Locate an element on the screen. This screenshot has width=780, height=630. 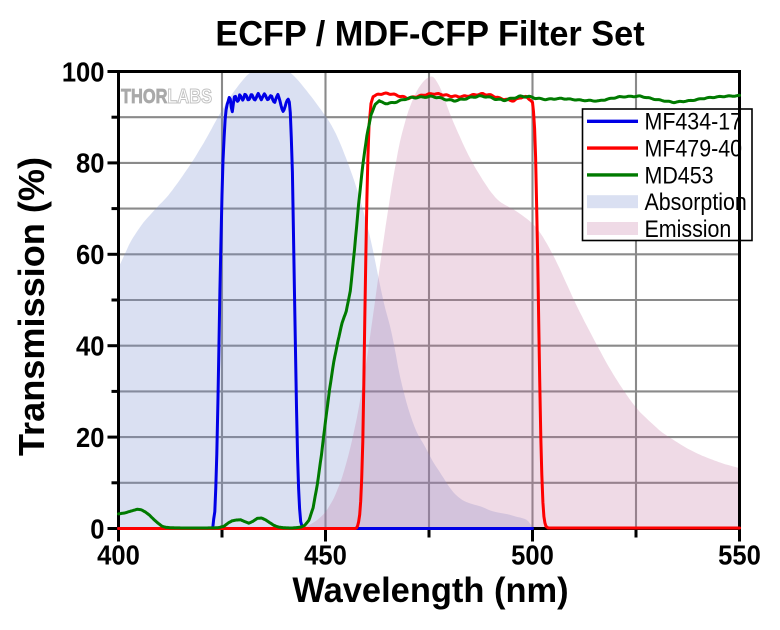
svg-text: 20 is located at coordinates (90, 437).